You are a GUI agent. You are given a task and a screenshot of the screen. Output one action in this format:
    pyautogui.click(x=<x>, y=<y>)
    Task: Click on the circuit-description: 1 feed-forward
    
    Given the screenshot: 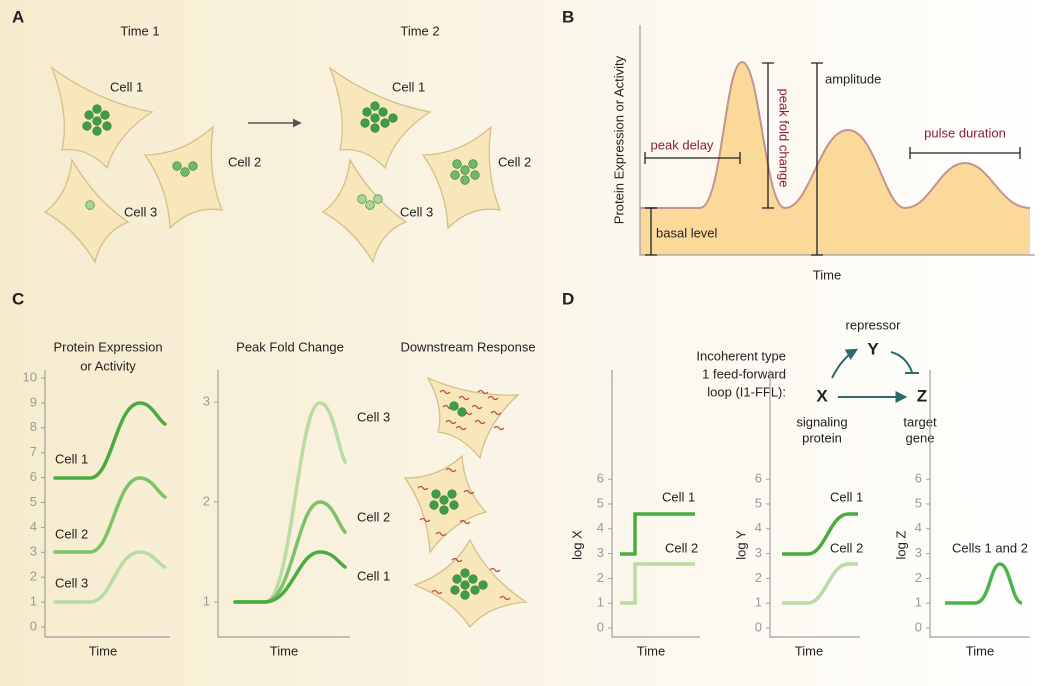 What is the action you would take?
    pyautogui.click(x=744, y=373)
    